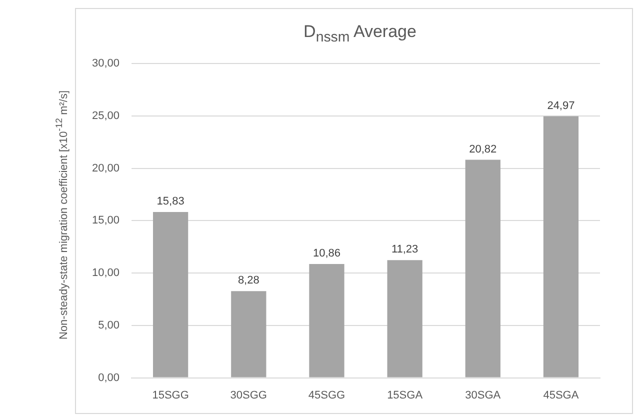 Image resolution: width=634 pixels, height=416 pixels. Describe the element at coordinates (561, 395) in the screenshot. I see `x-tick-label: 45SGA` at that location.